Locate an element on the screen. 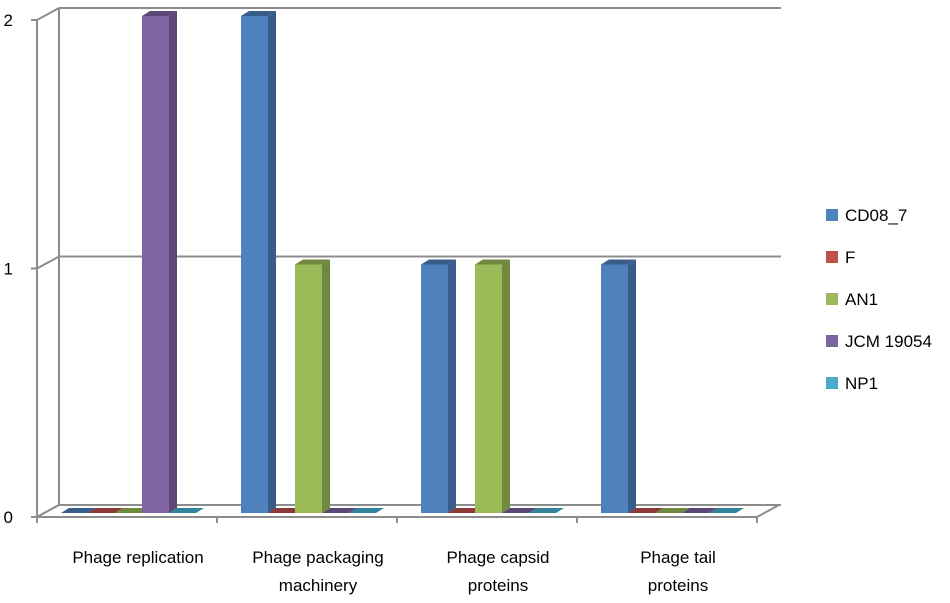 This screenshot has height=603, width=950. x-category-label: Phage tail proteins is located at coordinates (678, 571).